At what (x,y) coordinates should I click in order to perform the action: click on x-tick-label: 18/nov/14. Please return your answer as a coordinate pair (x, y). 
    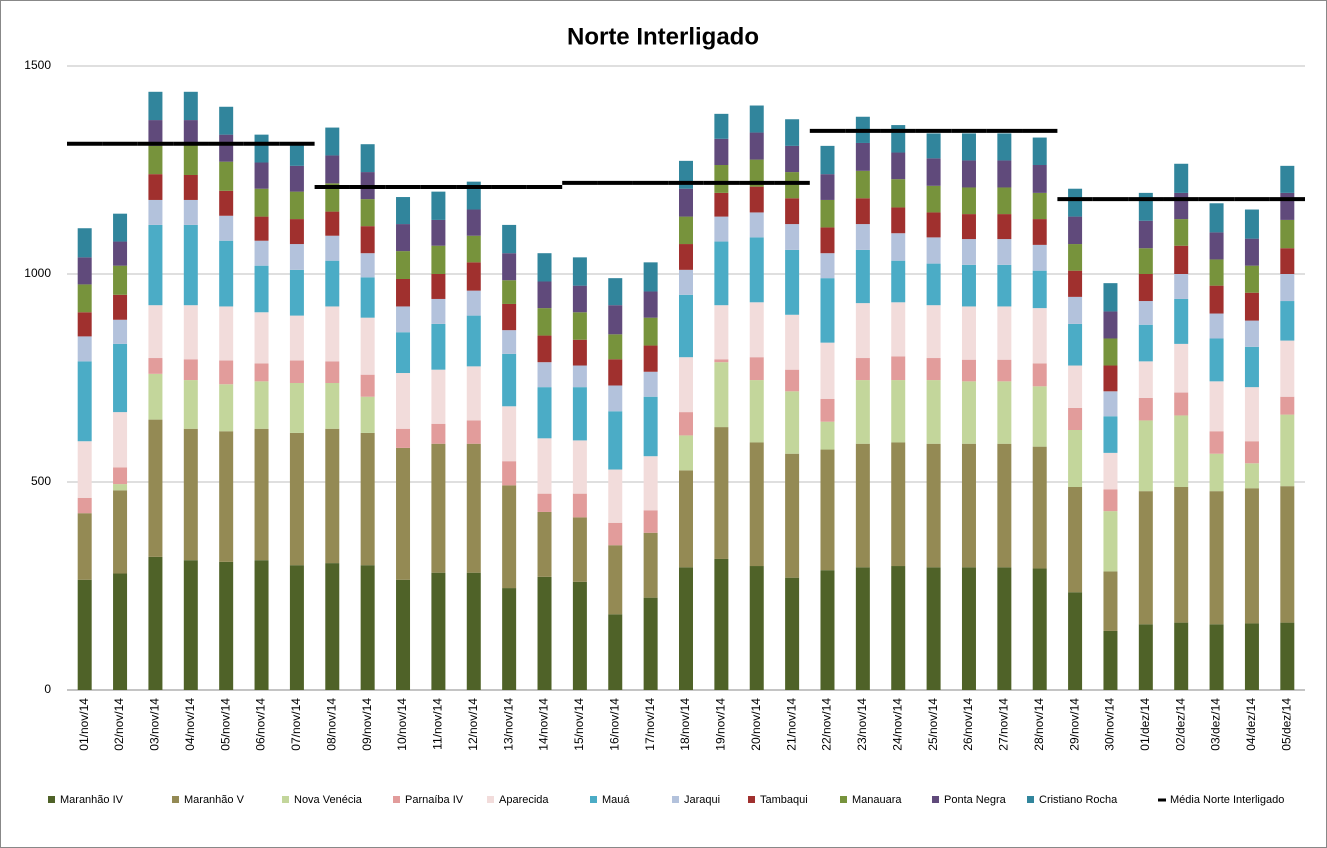
    Looking at the image, I should click on (685, 724).